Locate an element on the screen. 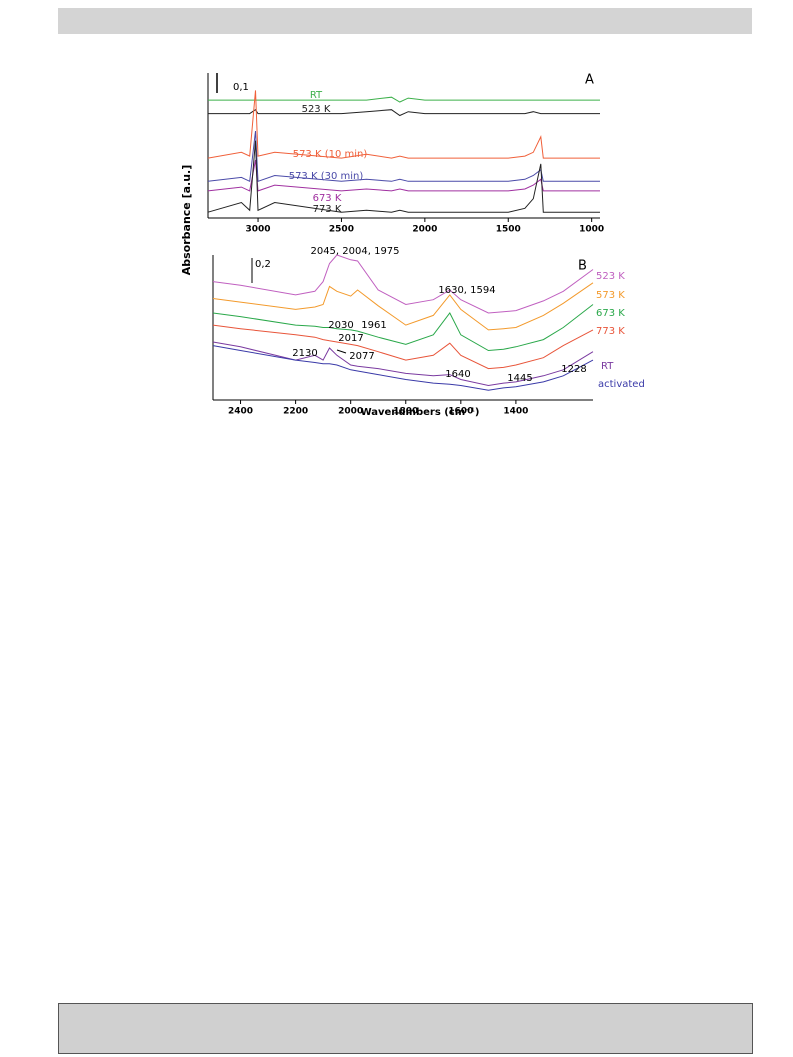  annotation: 1228 is located at coordinates (573, 369).